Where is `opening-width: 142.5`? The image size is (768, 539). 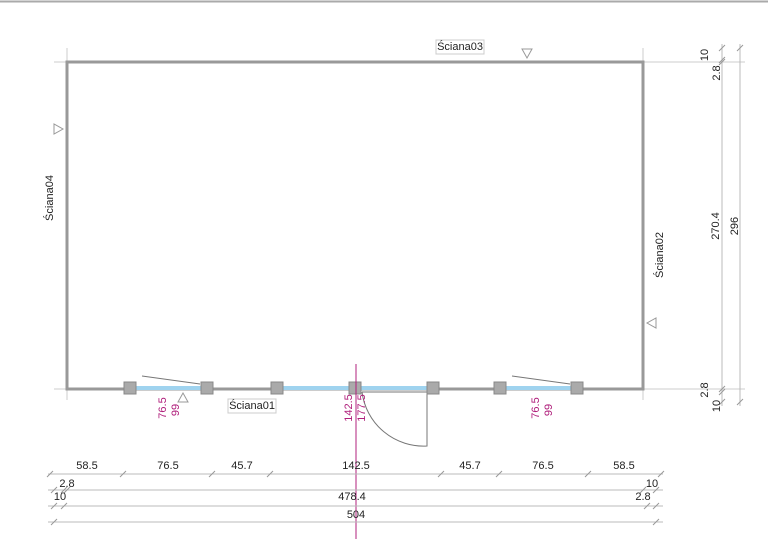 opening-width: 142.5 is located at coordinates (349, 408).